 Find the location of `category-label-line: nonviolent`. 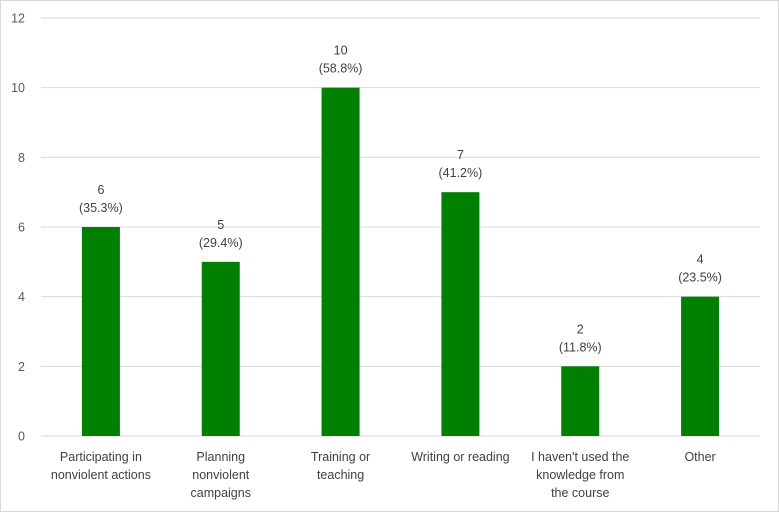

category-label-line: nonviolent is located at coordinates (221, 475).